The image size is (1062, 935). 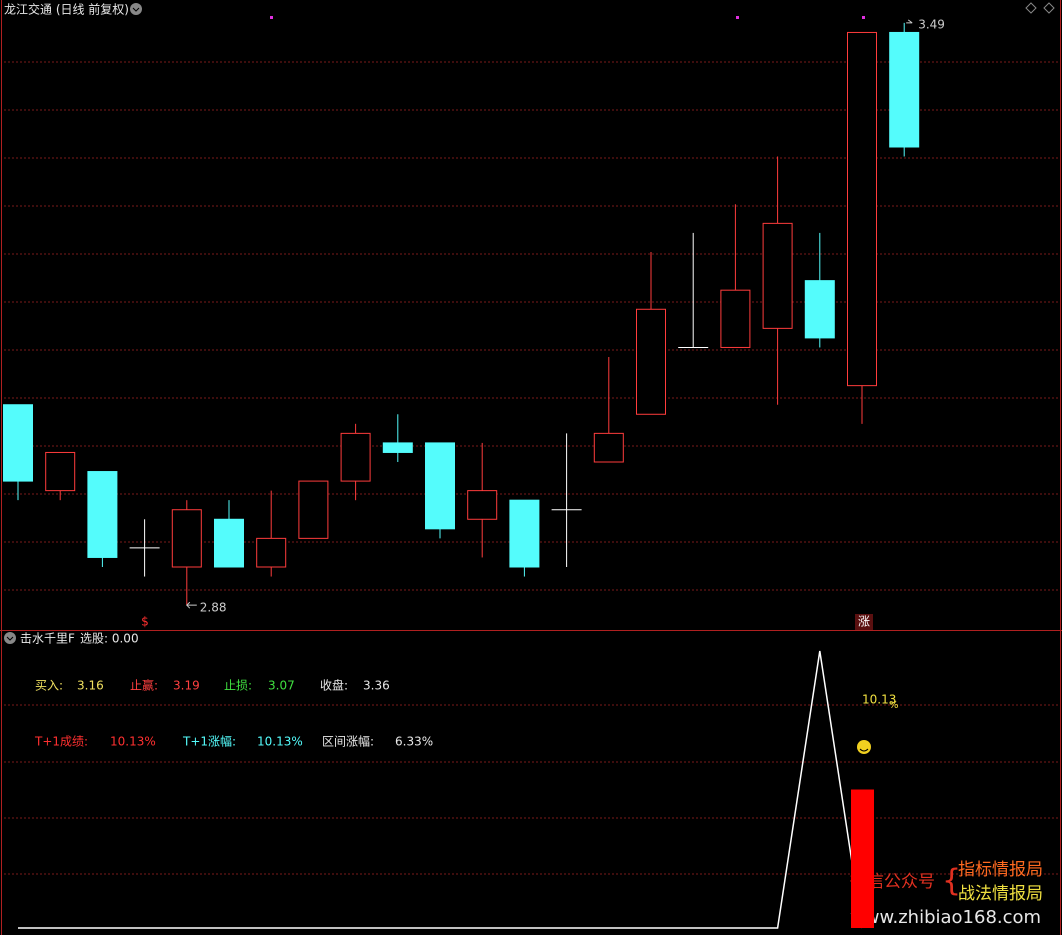 What do you see at coordinates (49, 686) in the screenshot?
I see `stat-label: 买入:` at bounding box center [49, 686].